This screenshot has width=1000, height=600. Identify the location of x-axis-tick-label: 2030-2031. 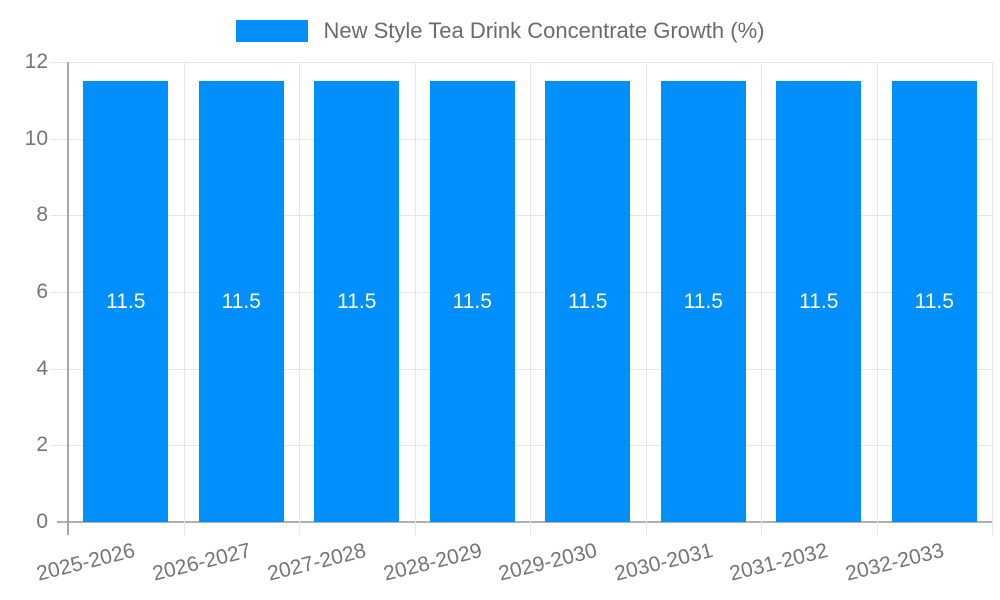
(664, 562).